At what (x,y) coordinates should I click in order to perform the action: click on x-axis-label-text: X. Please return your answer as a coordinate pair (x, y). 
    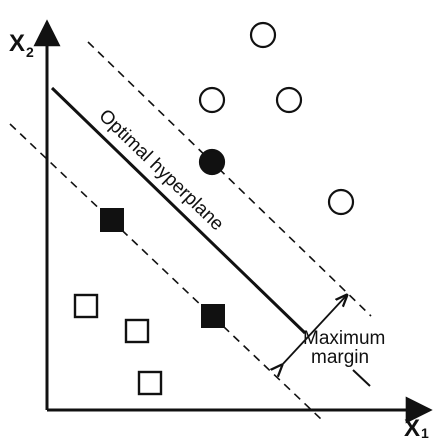
    Looking at the image, I should click on (412, 427).